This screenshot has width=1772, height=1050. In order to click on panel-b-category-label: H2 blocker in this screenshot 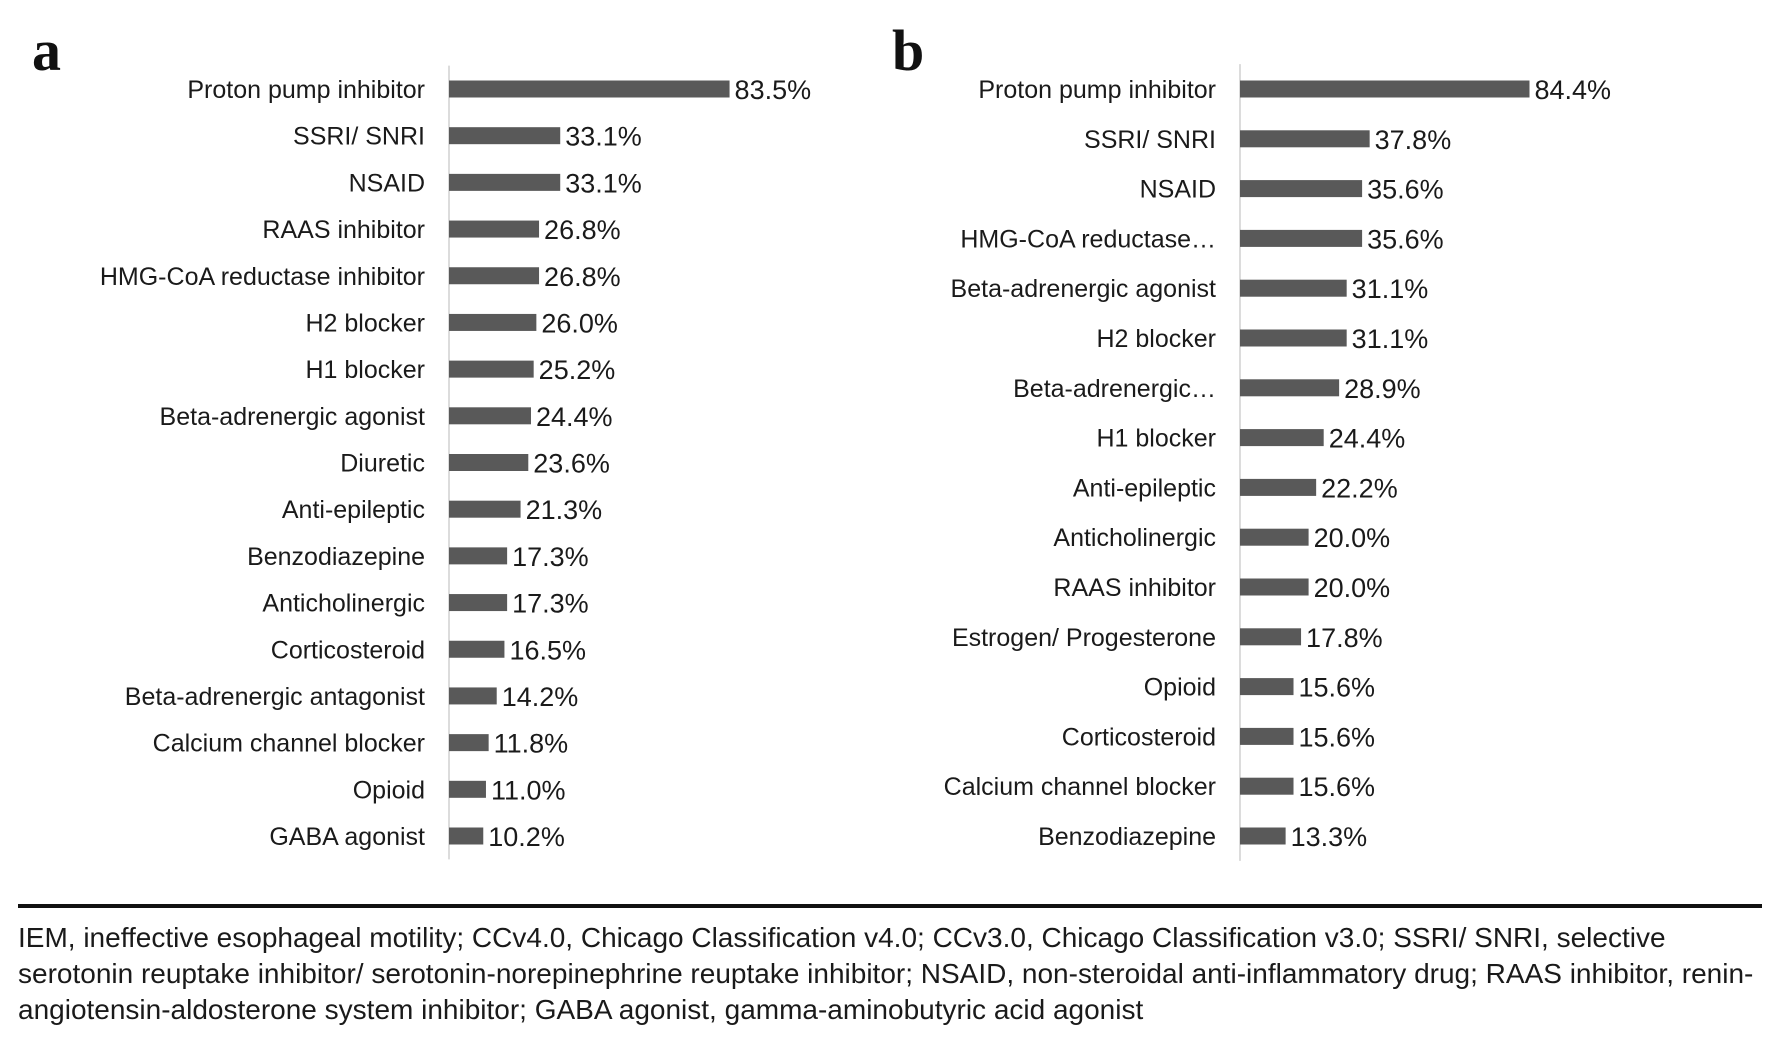, I will do `click(1157, 339)`.